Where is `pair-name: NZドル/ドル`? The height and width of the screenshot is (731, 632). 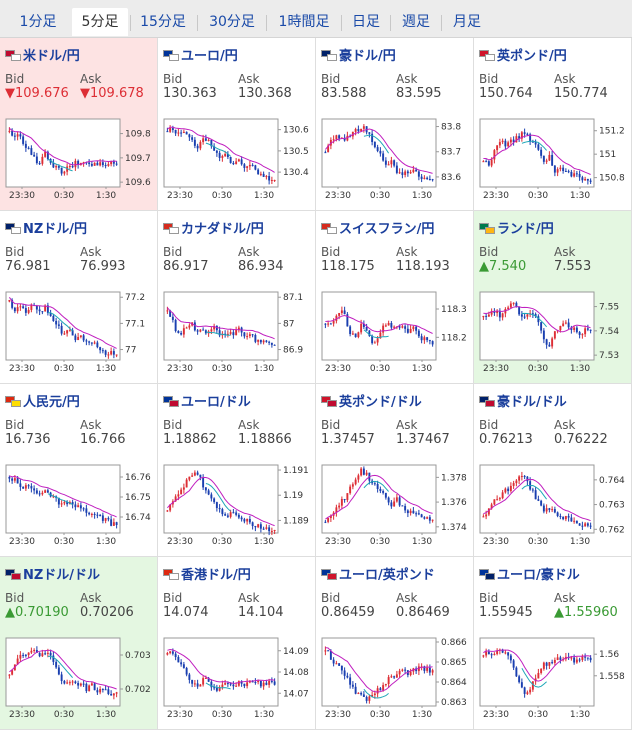 pair-name: NZドル/ドル is located at coordinates (52, 573).